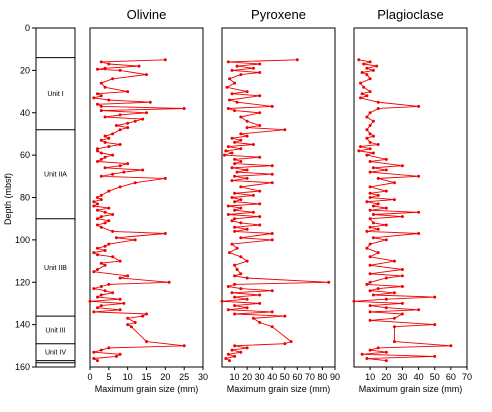  I want to click on x-axis-label: Maximum grain size (mm), so click(411, 389).